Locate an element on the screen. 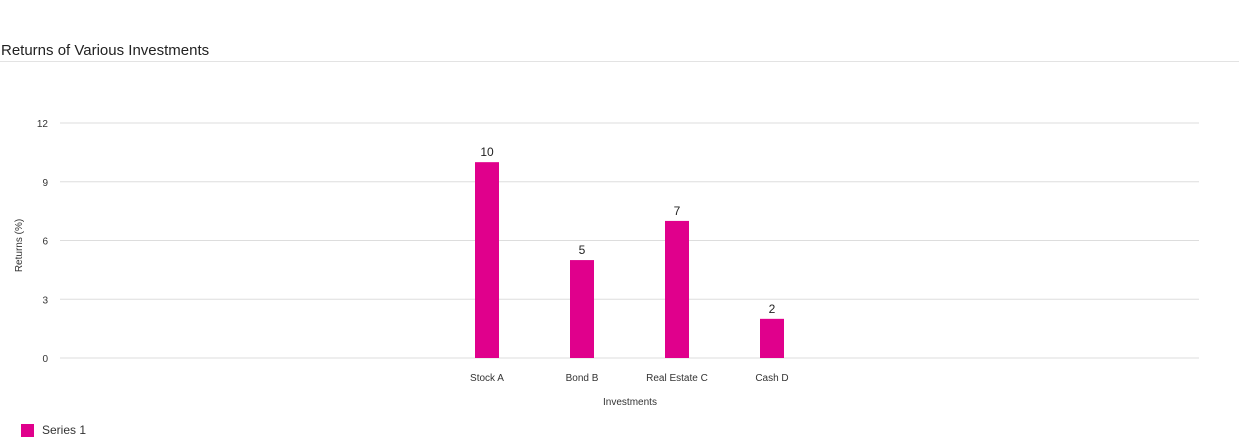  y-tick-label: 3 is located at coordinates (45, 300).